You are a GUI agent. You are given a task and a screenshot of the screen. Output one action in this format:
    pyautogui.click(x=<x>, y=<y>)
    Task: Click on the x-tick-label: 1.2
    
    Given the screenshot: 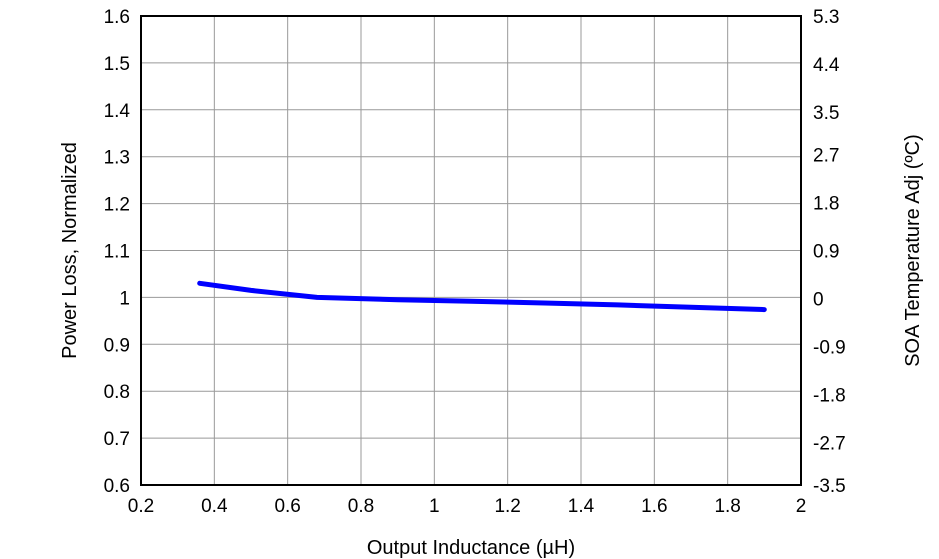 What is the action you would take?
    pyautogui.click(x=507, y=506)
    